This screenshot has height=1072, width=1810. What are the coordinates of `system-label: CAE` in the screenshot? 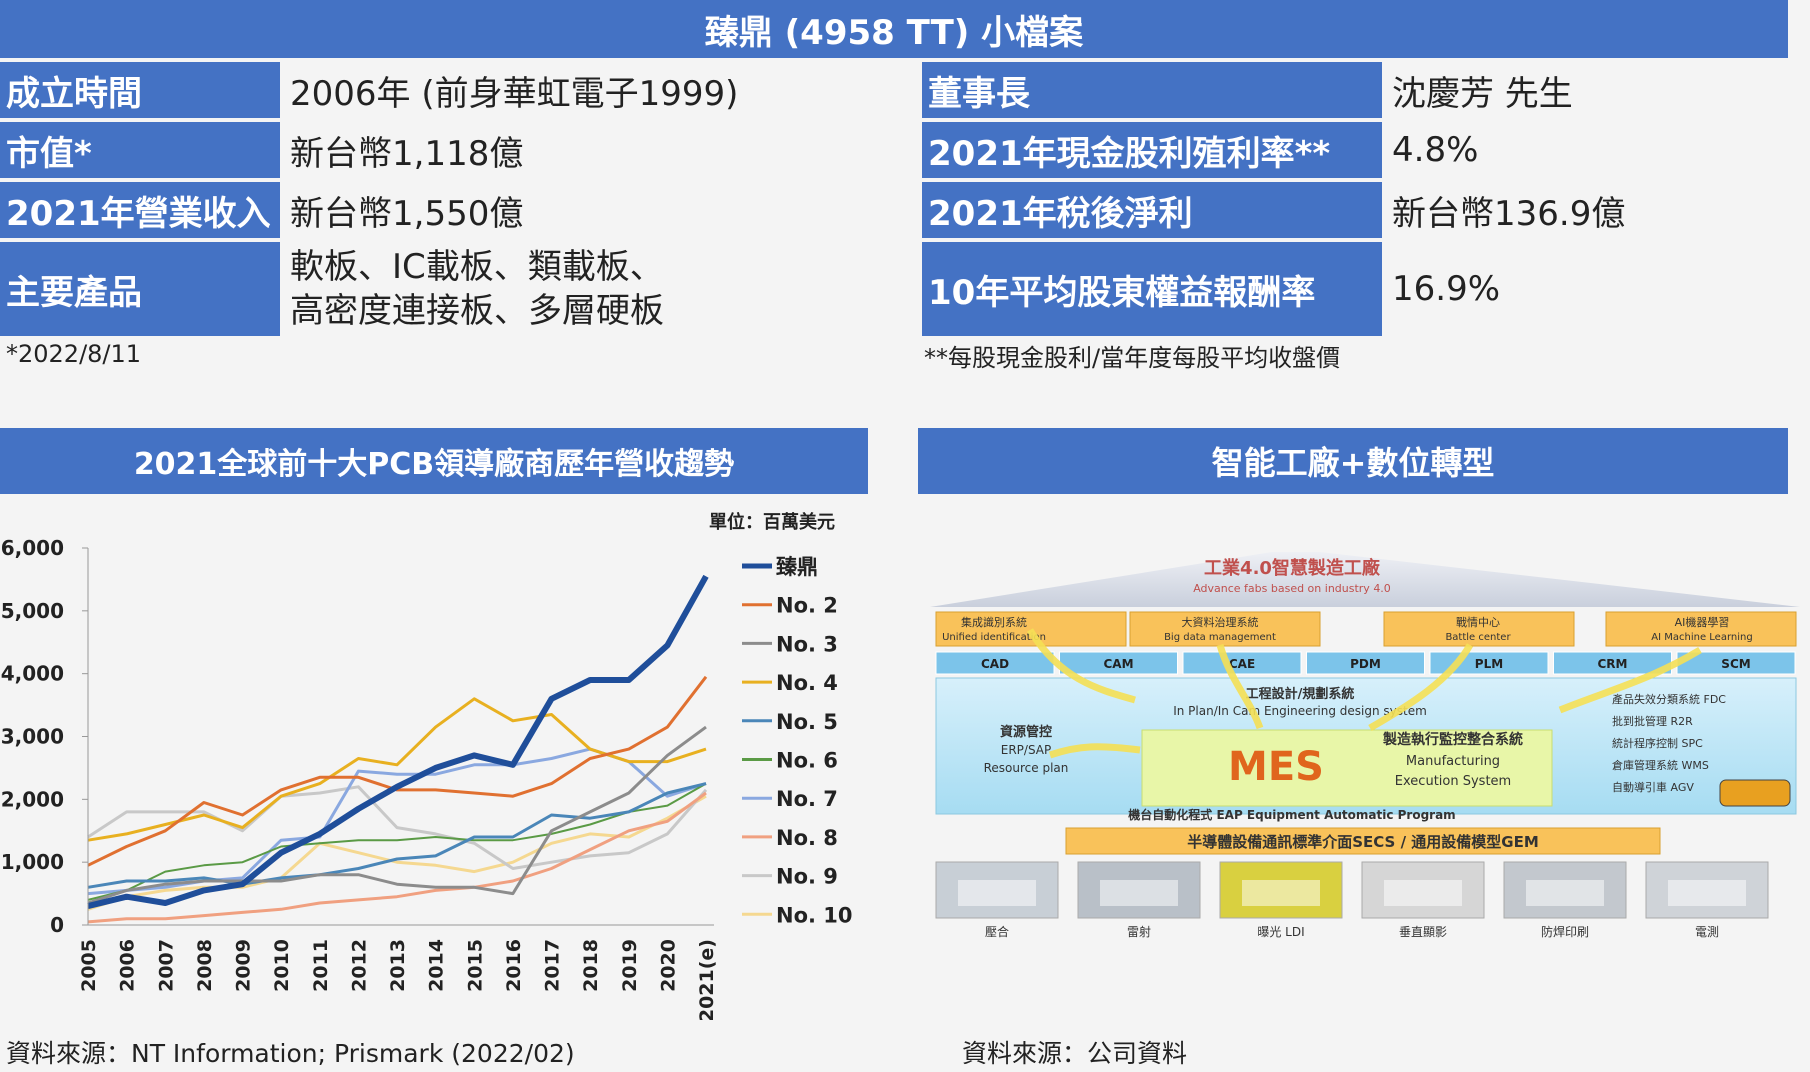 It's located at (1242, 664).